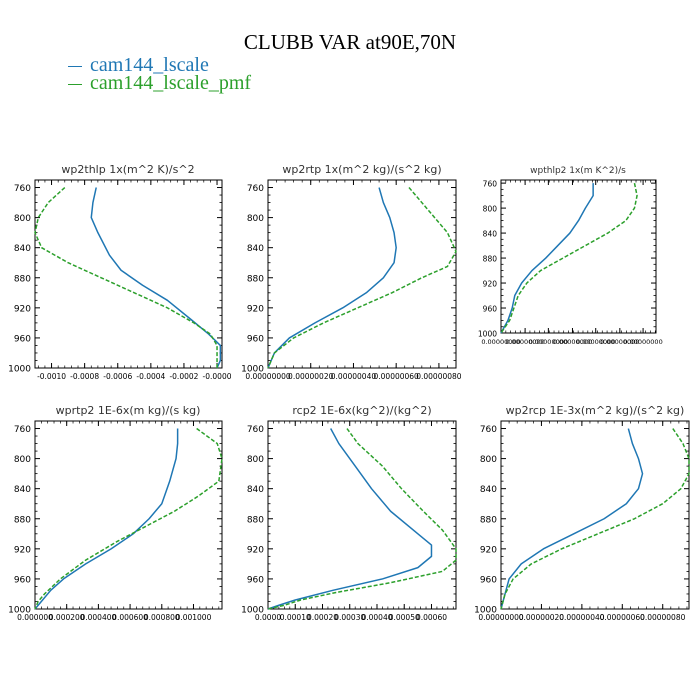  Describe the element at coordinates (130, 617) in the screenshot. I see `x-tick-label: 0.000600` at that location.